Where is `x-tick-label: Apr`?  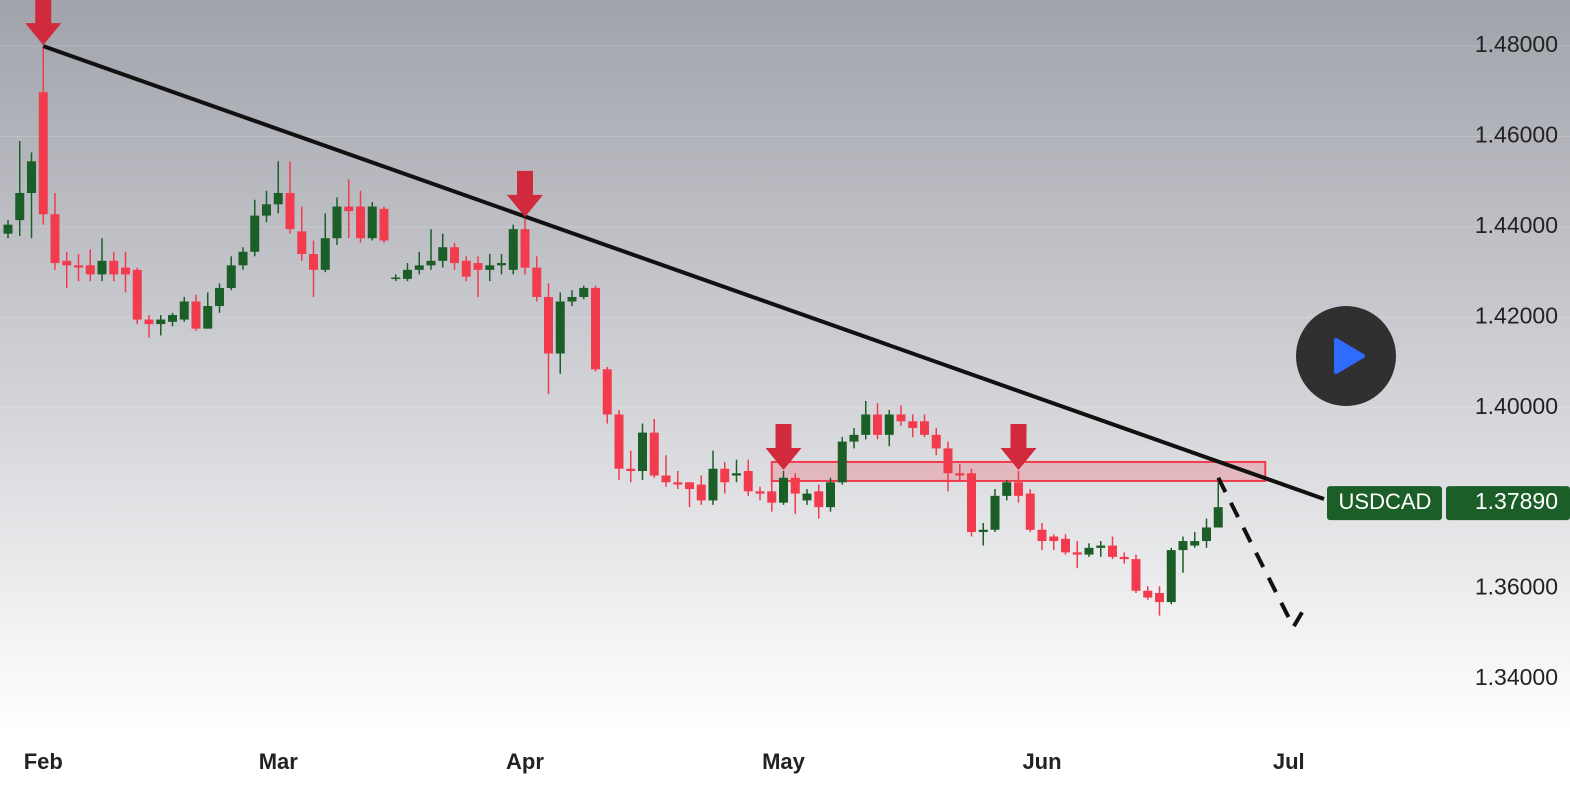 x-tick-label: Apr is located at coordinates (525, 761).